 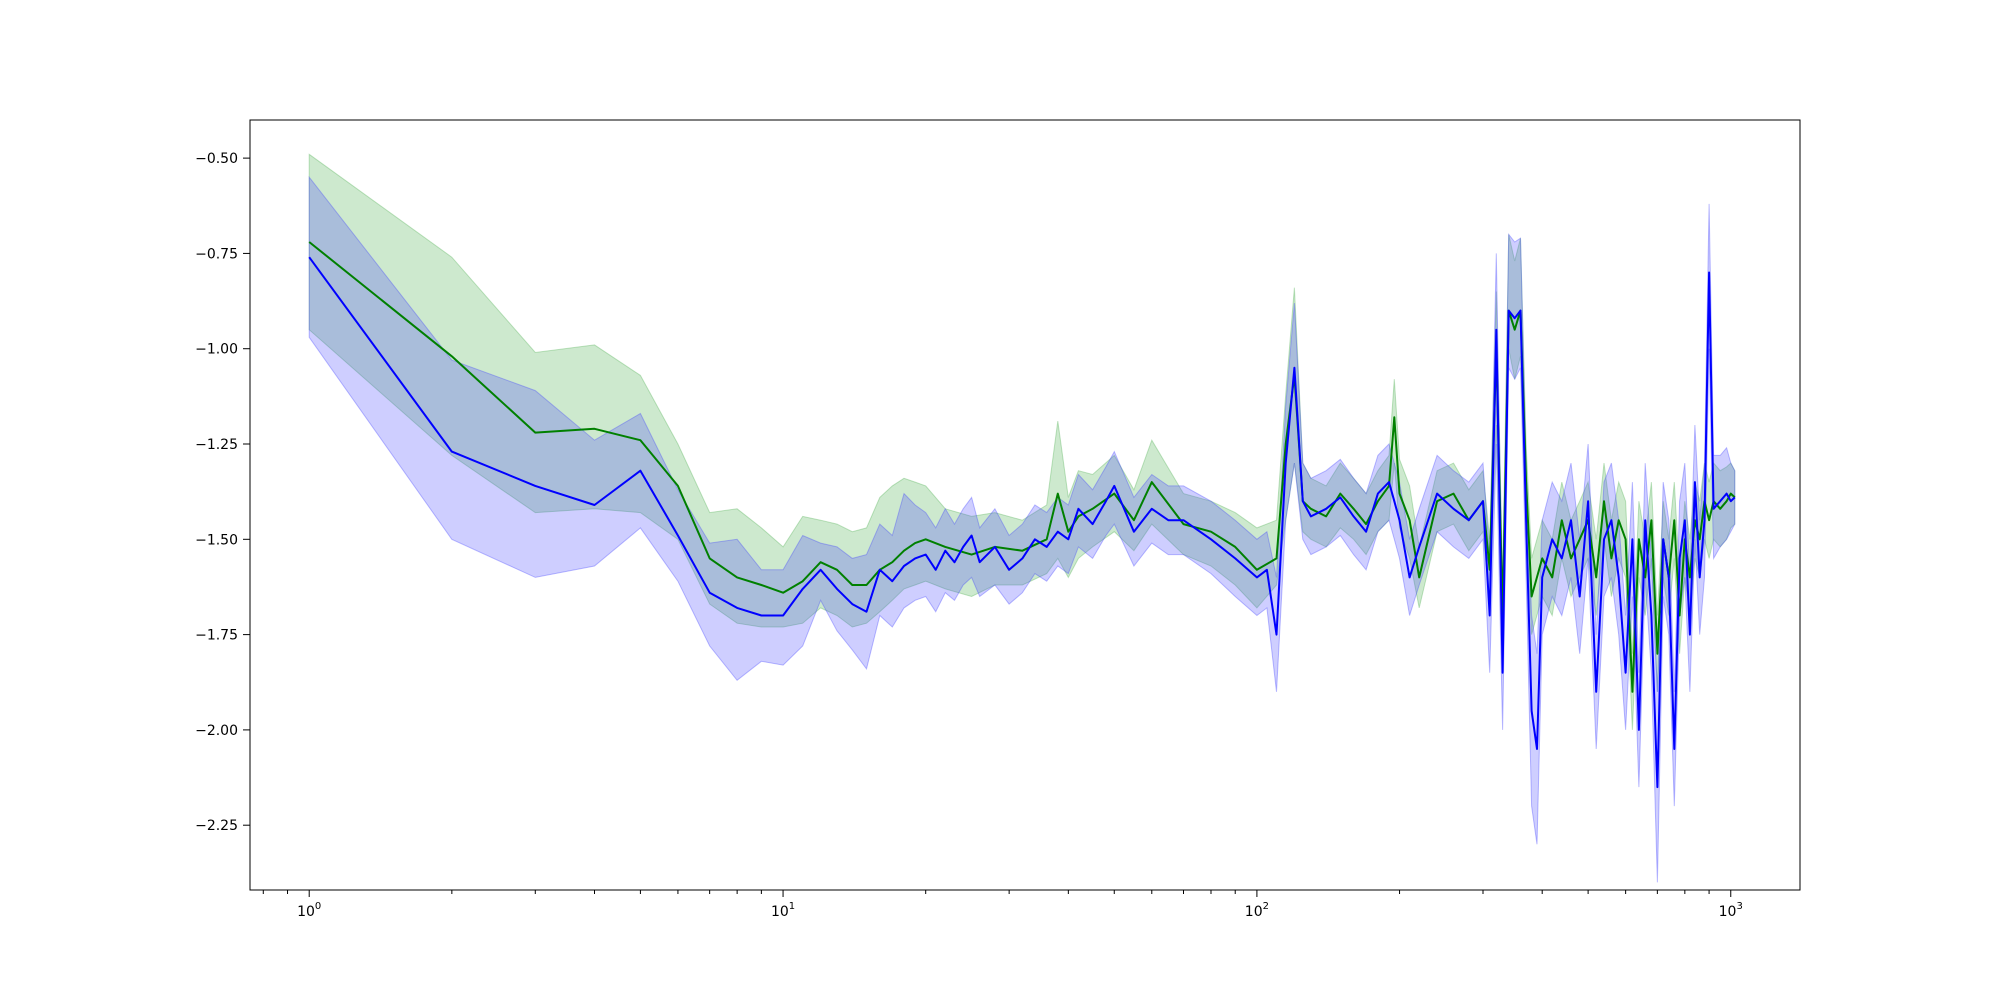 I want to click on y-tick-label: −1.25, so click(x=216, y=445).